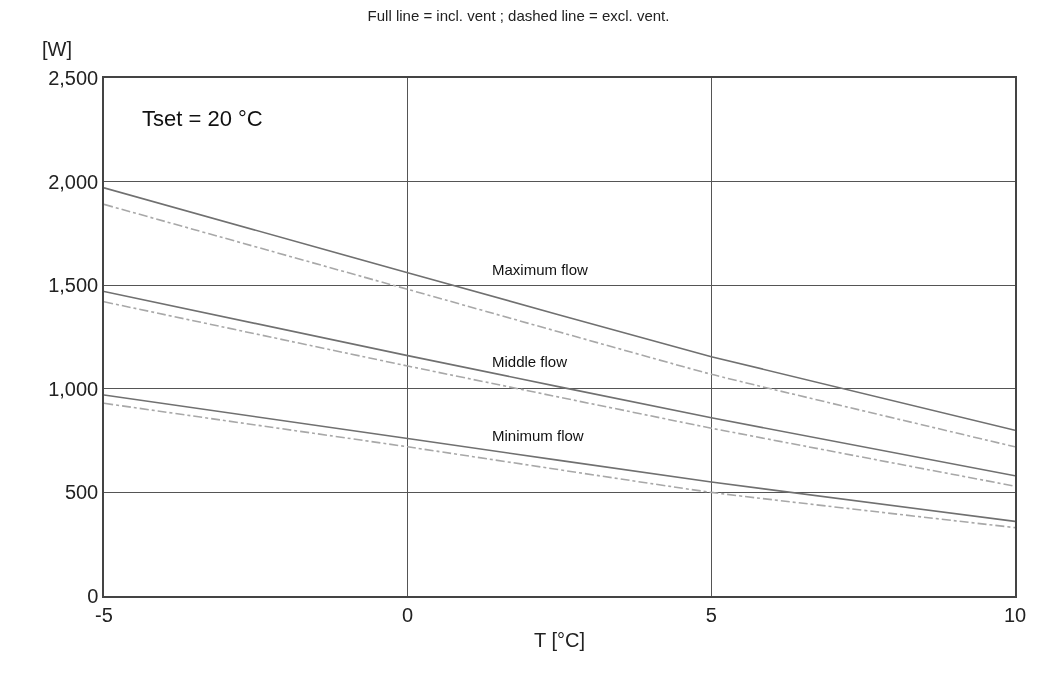 The width and height of the screenshot is (1037, 676). What do you see at coordinates (711, 614) in the screenshot?
I see `x-tick-label: 5` at bounding box center [711, 614].